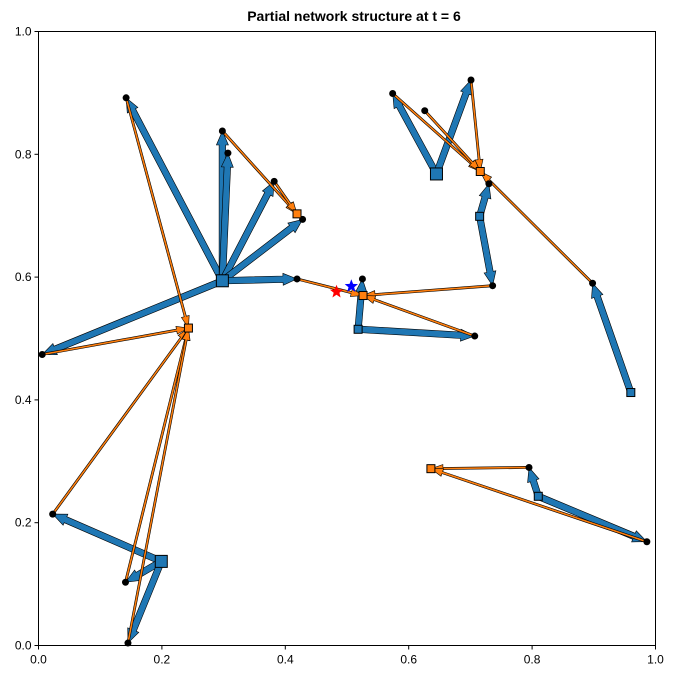 The height and width of the screenshot is (680, 674). I want to click on y-tick-label: 0.4, so click(23, 400).